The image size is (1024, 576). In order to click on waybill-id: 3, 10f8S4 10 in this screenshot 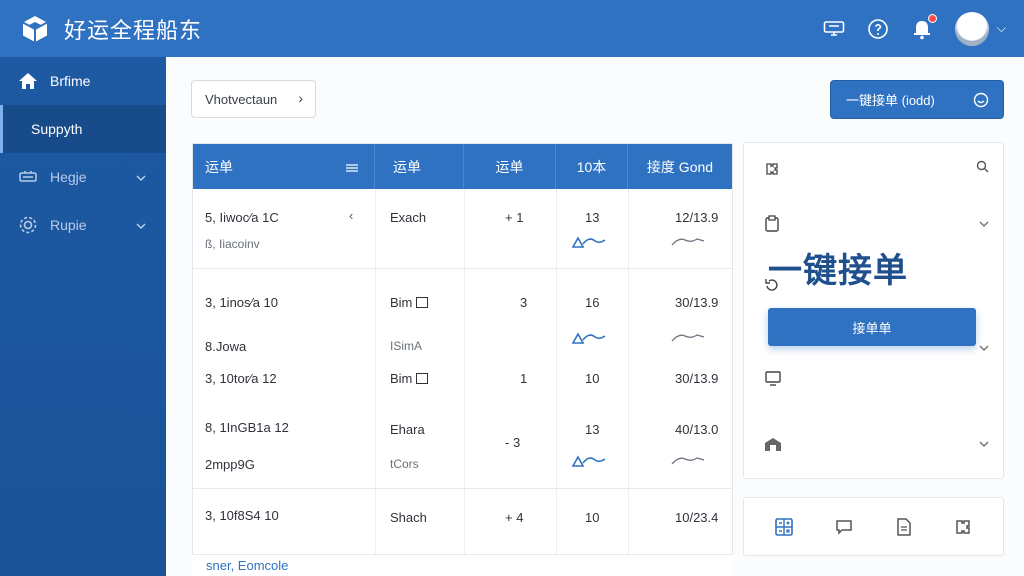, I will do `click(242, 515)`.